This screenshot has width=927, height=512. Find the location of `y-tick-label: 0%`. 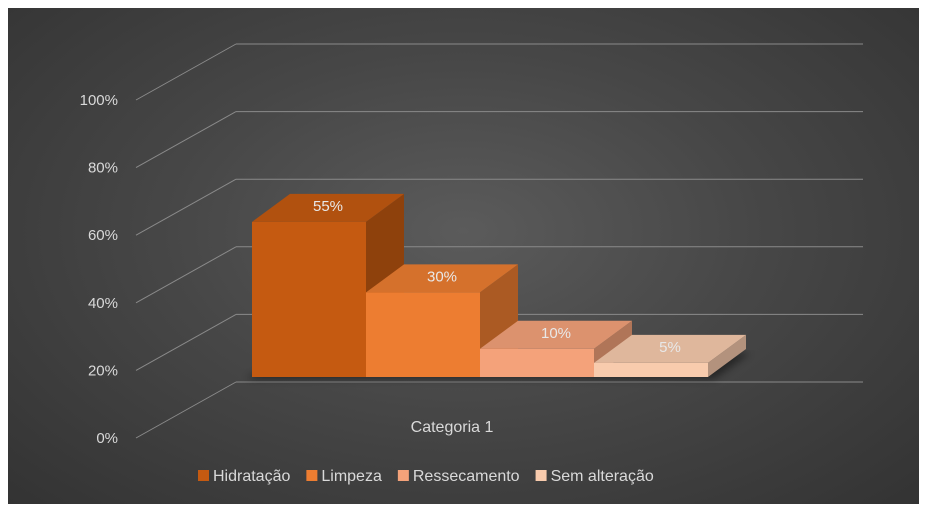

y-tick-label: 0% is located at coordinates (107, 438).